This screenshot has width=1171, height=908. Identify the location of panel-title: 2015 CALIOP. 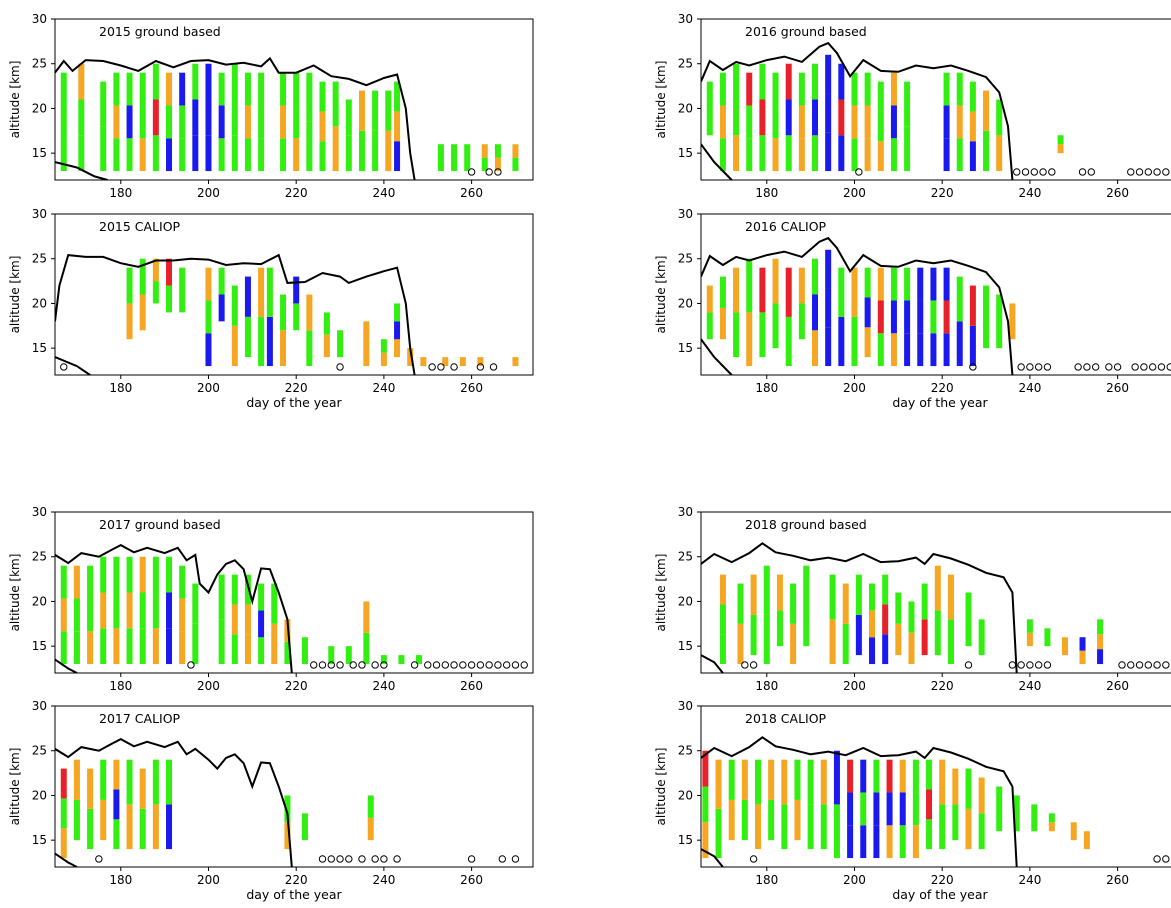
(140, 226).